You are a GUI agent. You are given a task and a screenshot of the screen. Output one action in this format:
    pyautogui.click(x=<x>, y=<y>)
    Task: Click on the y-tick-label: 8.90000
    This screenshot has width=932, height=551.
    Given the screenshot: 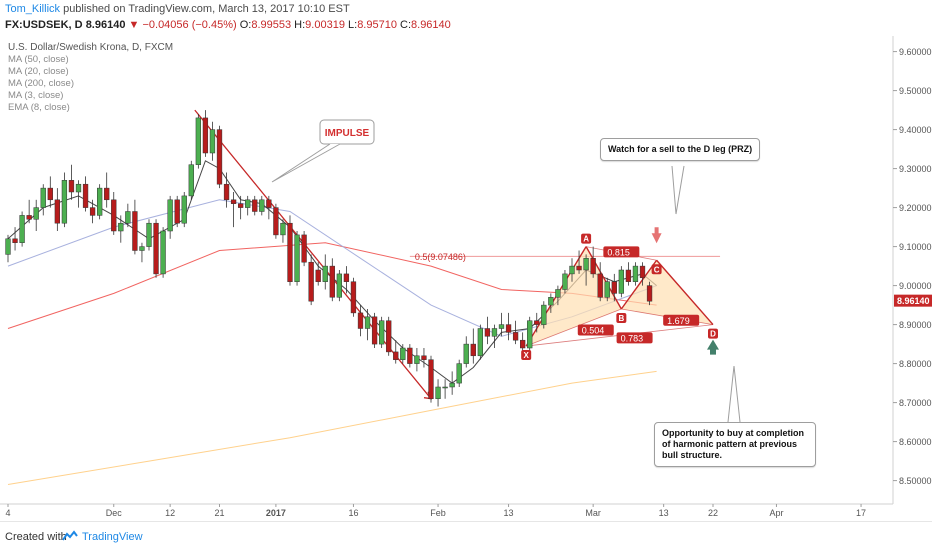 What is the action you would take?
    pyautogui.click(x=915, y=325)
    